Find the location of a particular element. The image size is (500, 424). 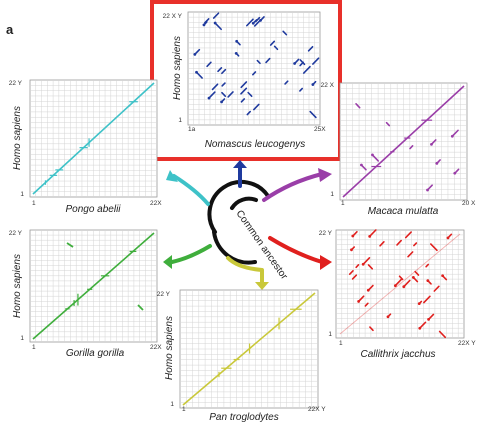

arrowhead-gorilla is located at coordinates (167, 262).